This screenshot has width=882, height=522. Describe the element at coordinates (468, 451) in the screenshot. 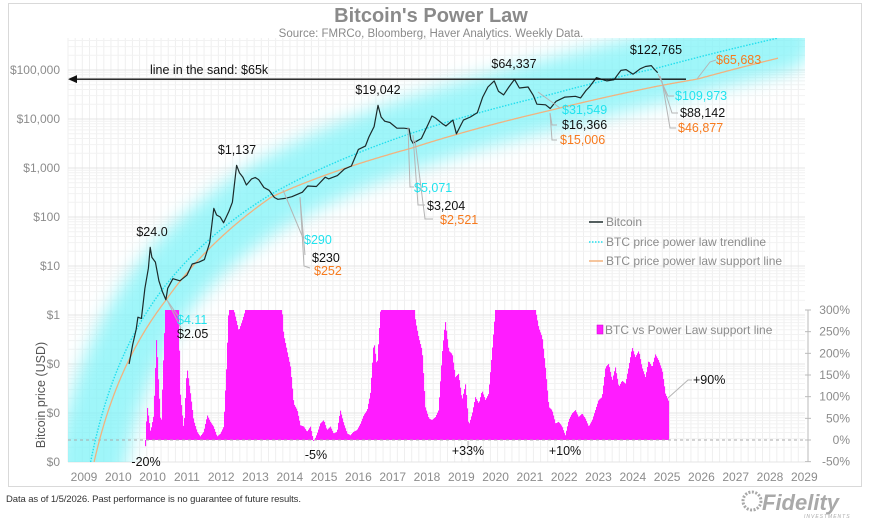

I see `annotation-hist-2019: +33%` at that location.